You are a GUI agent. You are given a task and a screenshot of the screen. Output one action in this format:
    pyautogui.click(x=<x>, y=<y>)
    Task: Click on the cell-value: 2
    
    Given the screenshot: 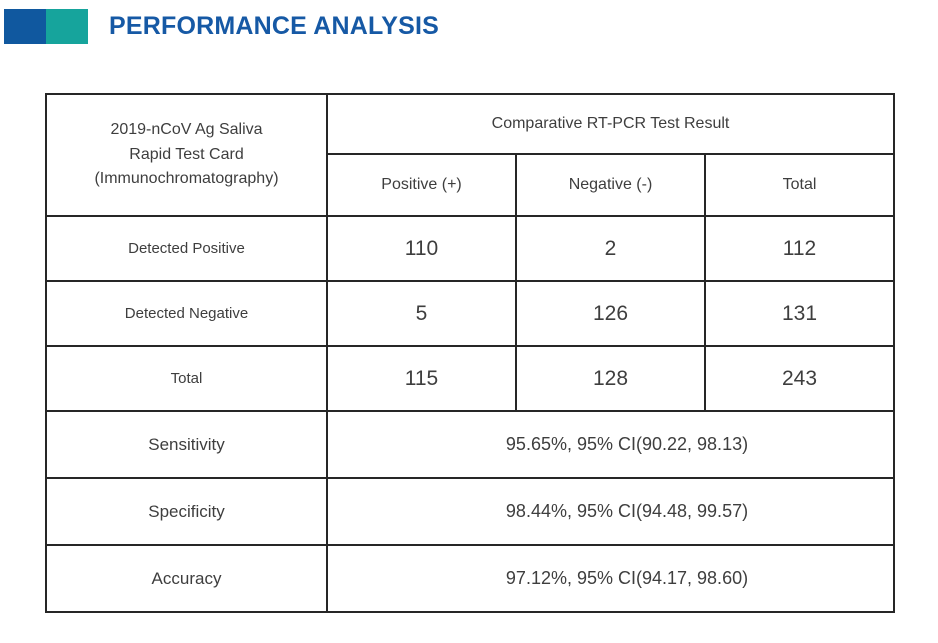 What is the action you would take?
    pyautogui.click(x=610, y=248)
    